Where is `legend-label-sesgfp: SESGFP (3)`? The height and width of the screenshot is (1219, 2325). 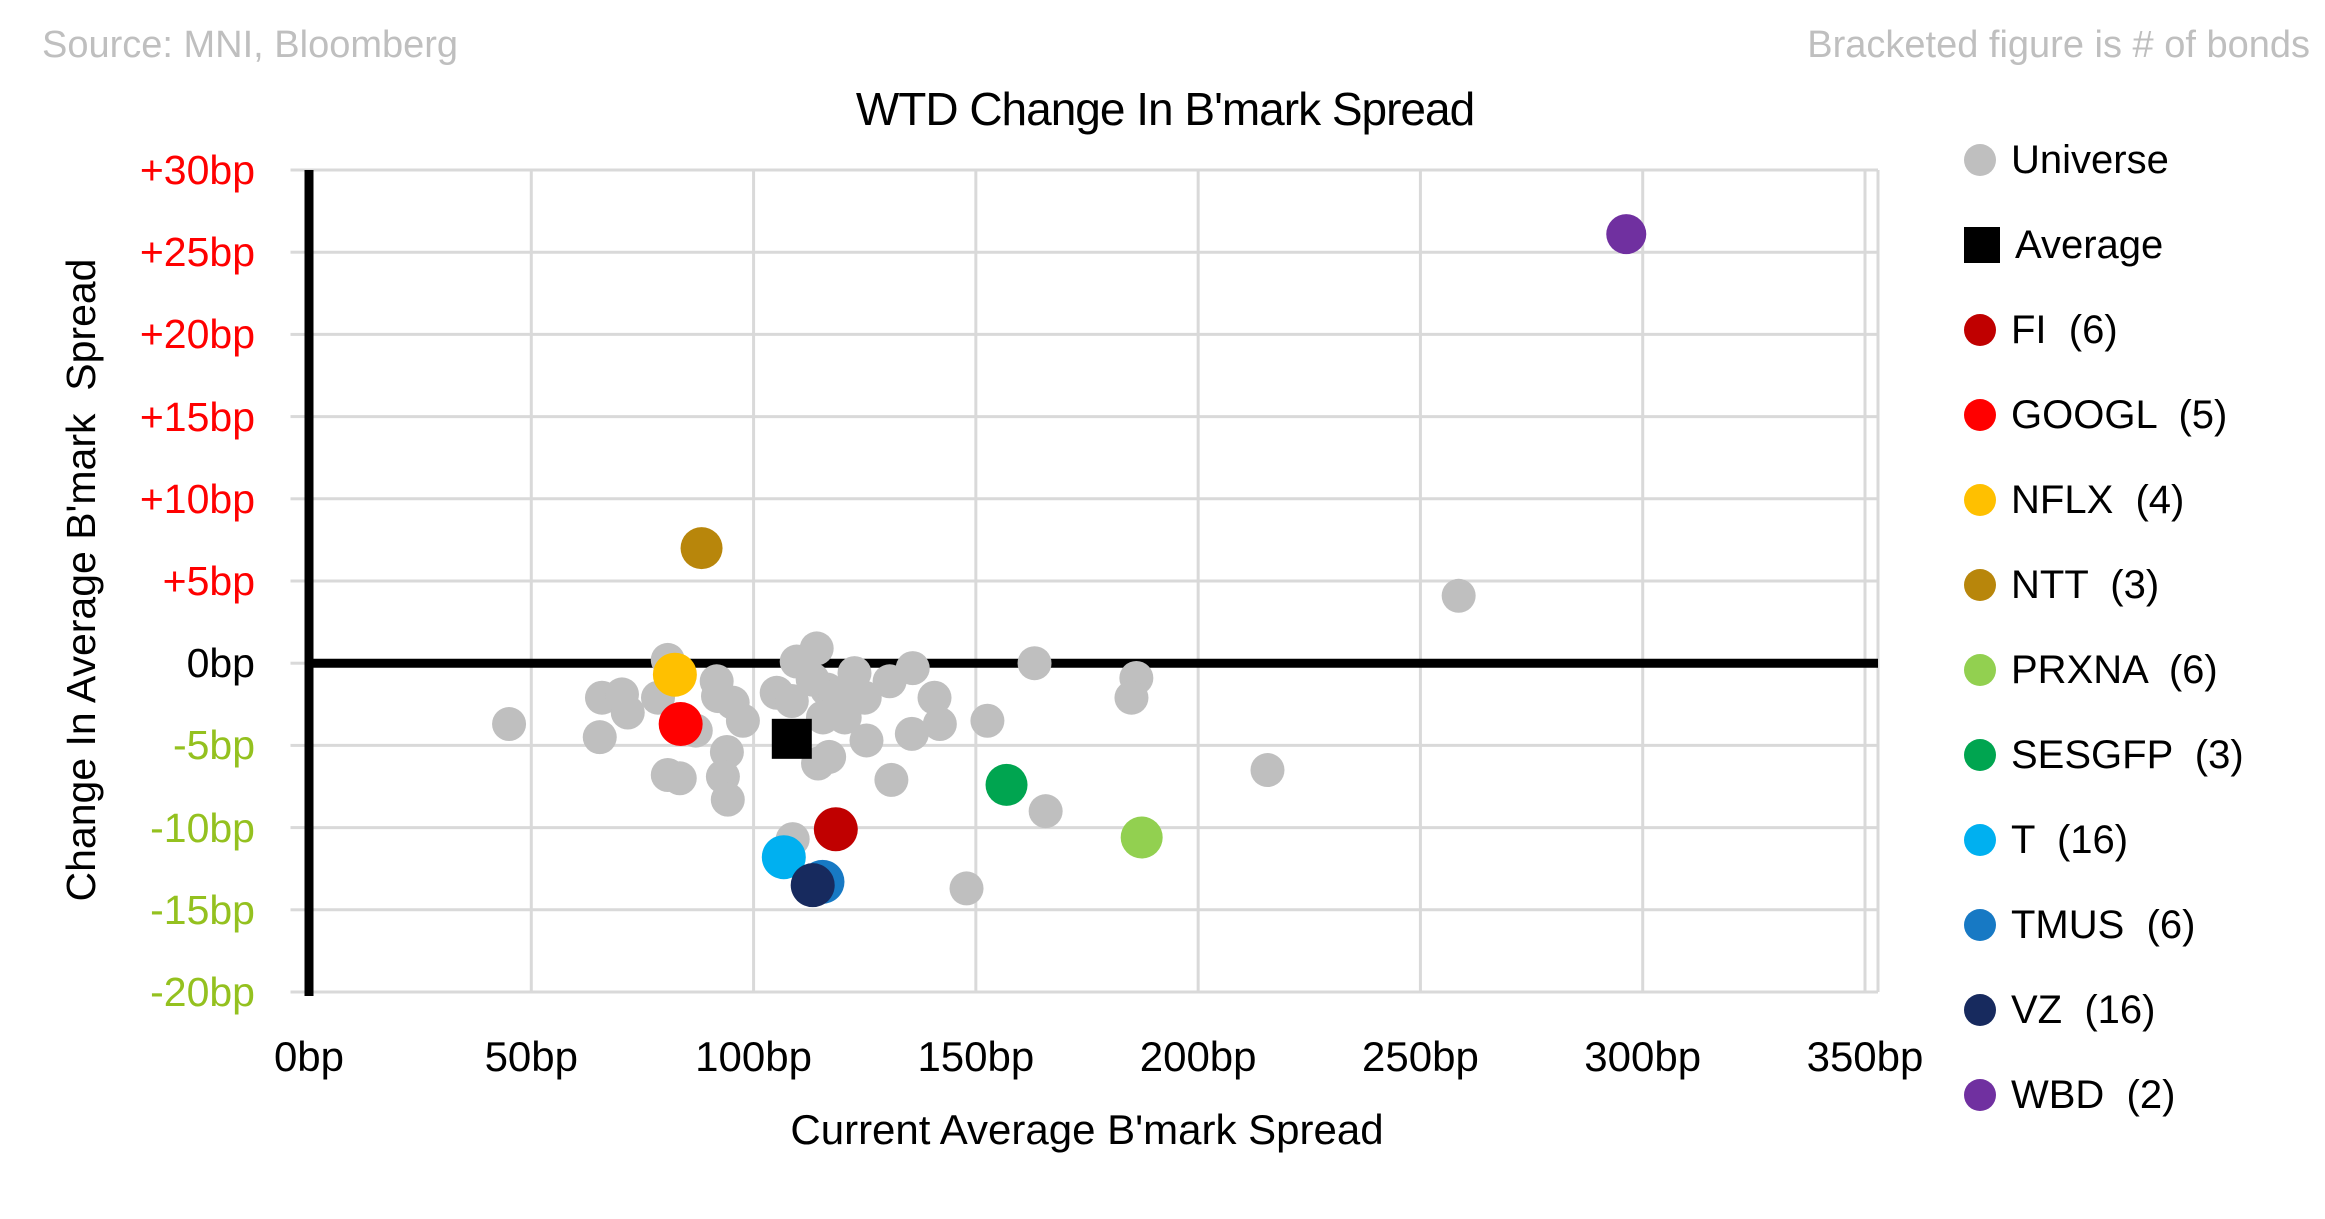 legend-label-sesgfp: SESGFP (3) is located at coordinates (2127, 754).